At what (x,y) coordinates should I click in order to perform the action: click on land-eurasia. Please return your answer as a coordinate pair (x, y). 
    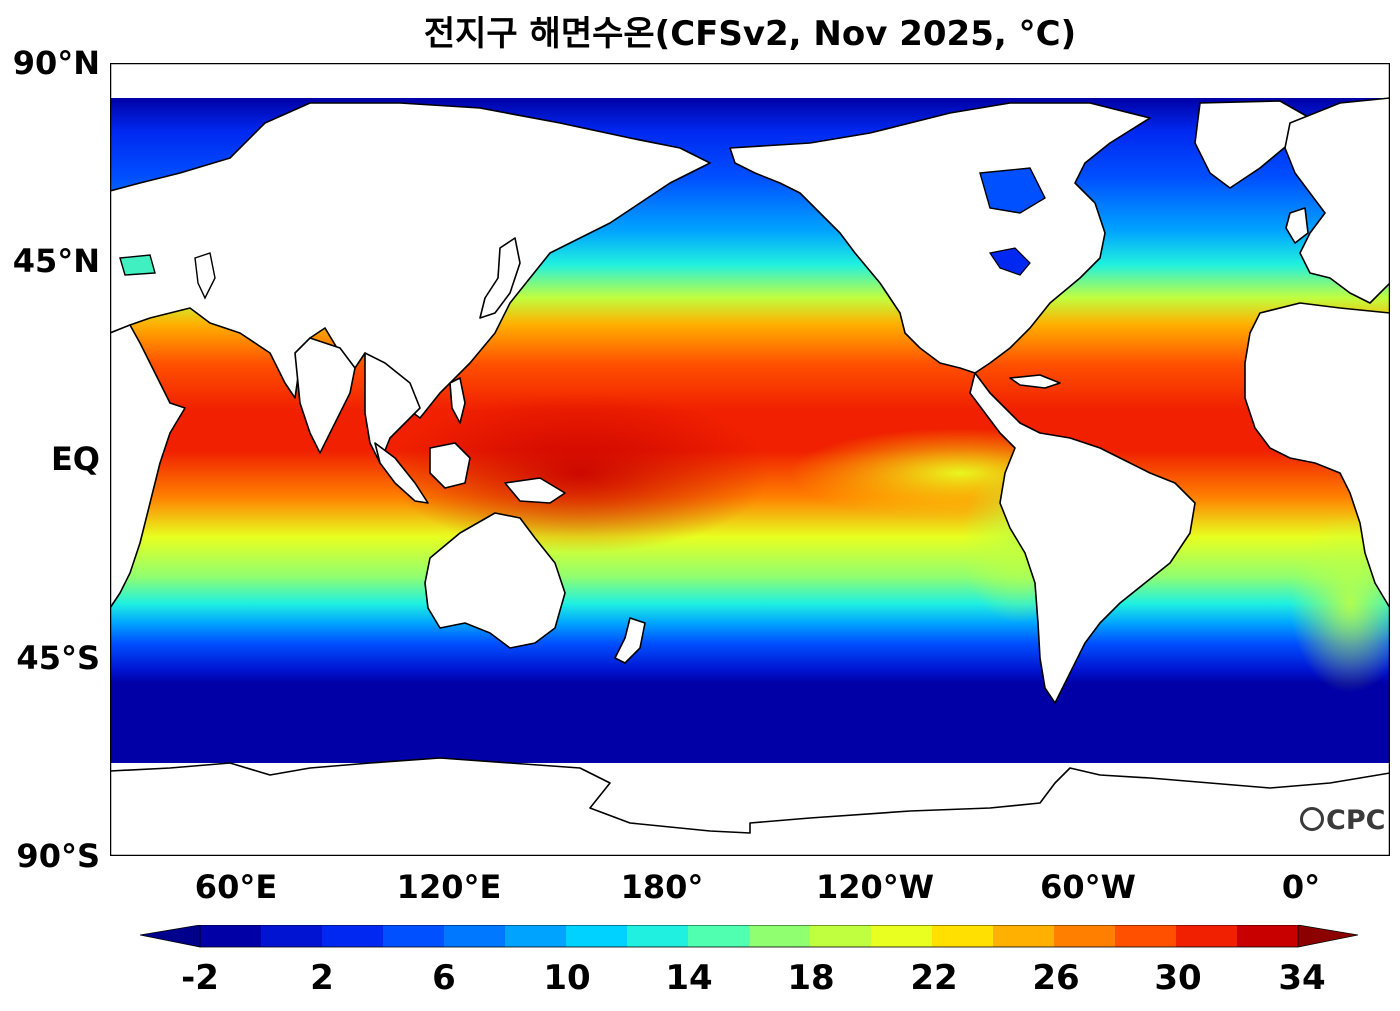
    Looking at the image, I should click on (410, 260).